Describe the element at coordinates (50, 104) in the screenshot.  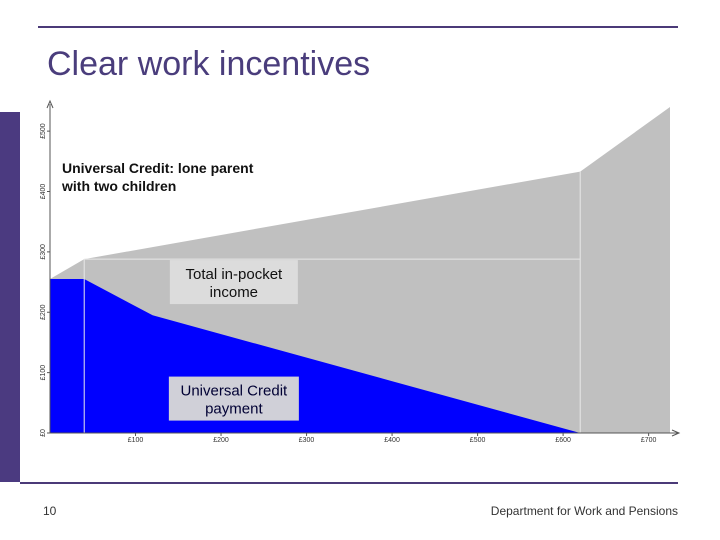
I see `y-axis-arrow` at that location.